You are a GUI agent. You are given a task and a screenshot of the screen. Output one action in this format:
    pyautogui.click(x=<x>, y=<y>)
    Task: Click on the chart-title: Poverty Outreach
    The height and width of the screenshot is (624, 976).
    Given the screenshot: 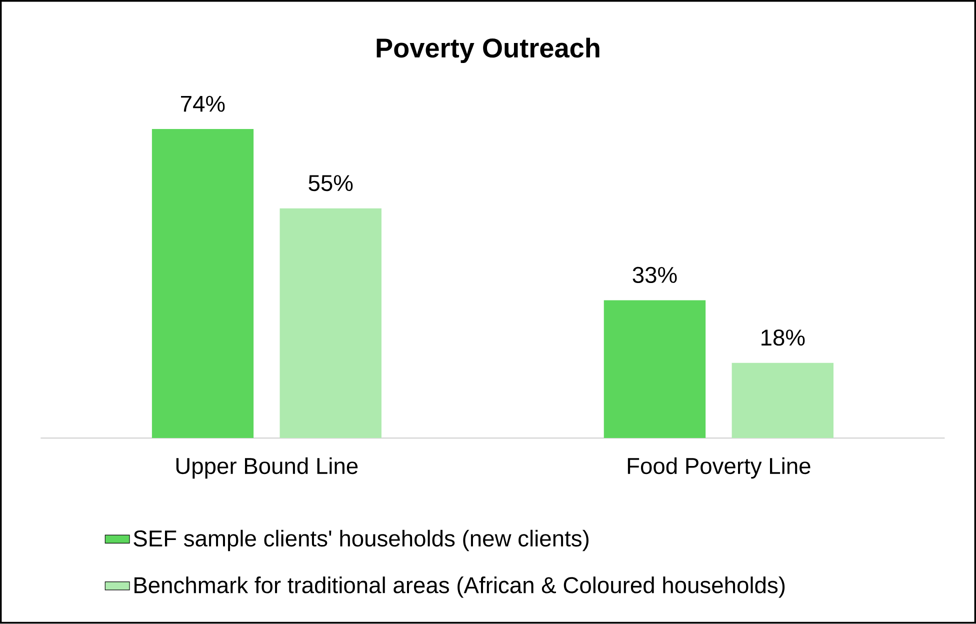 What is the action you would take?
    pyautogui.click(x=488, y=51)
    